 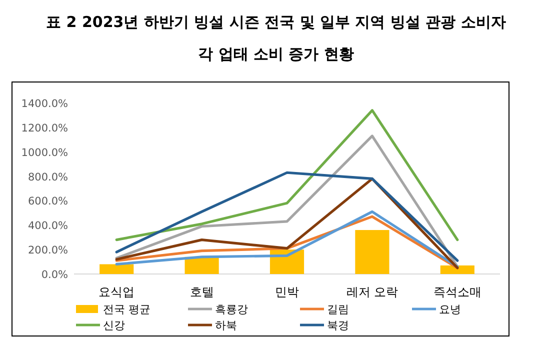 I want to click on y-tick-label: 1400.0%, so click(x=44, y=104).